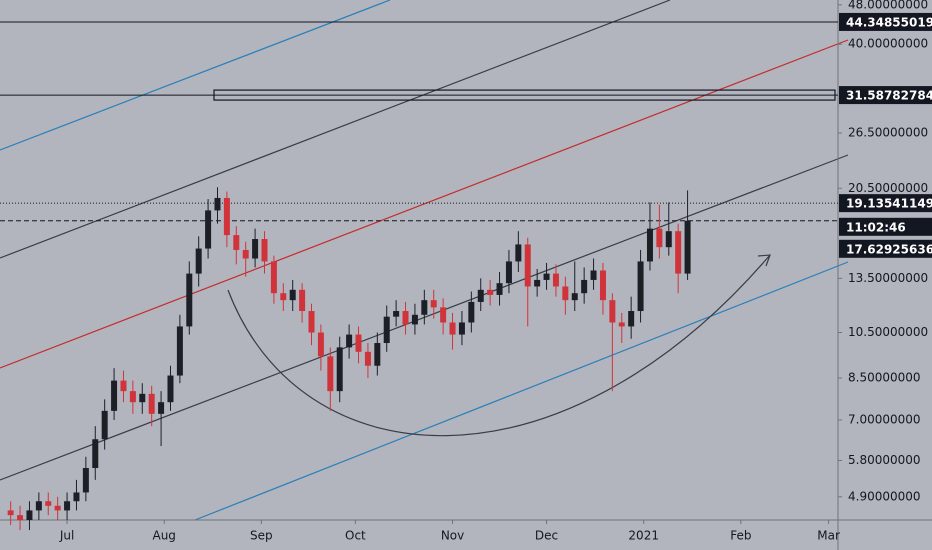 The image size is (932, 550). Describe the element at coordinates (889, 22) in the screenshot. I see `price-tag-text: 44.34855019` at that location.